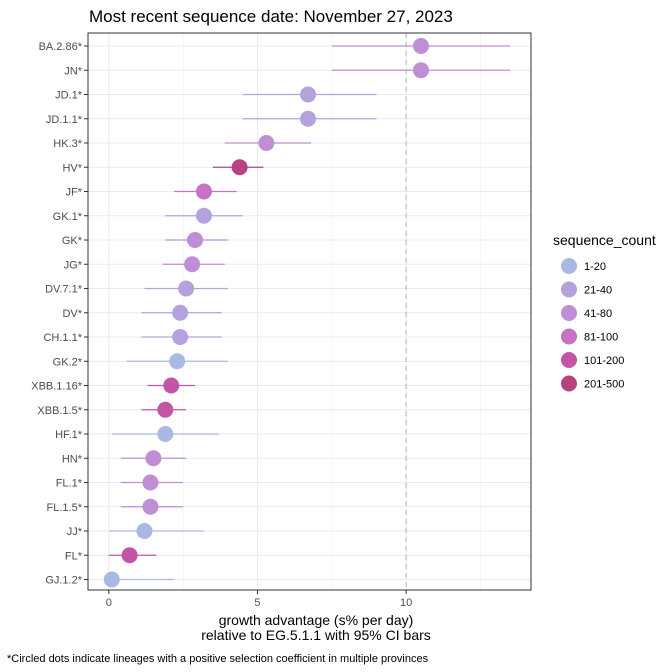 This screenshot has height=672, width=672. I want to click on legend-label: 81-100, so click(601, 338).